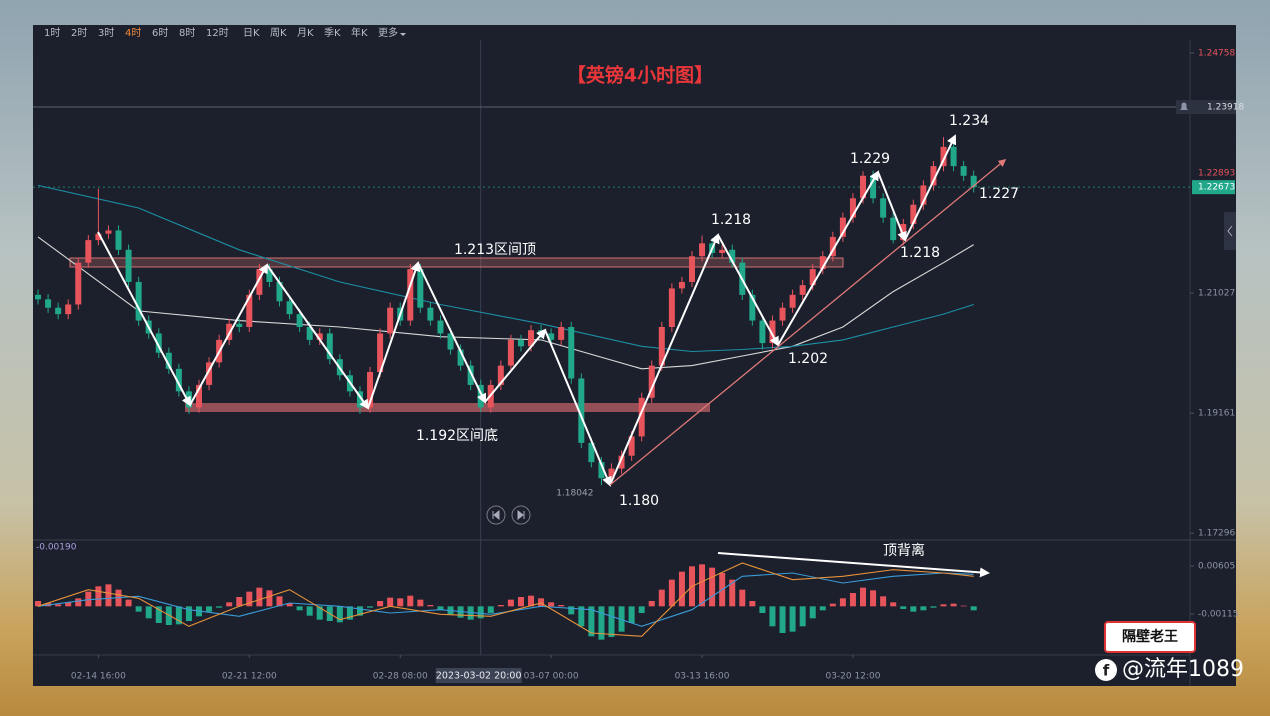 This screenshot has height=716, width=1270. I want to click on playback, so click(508, 515).